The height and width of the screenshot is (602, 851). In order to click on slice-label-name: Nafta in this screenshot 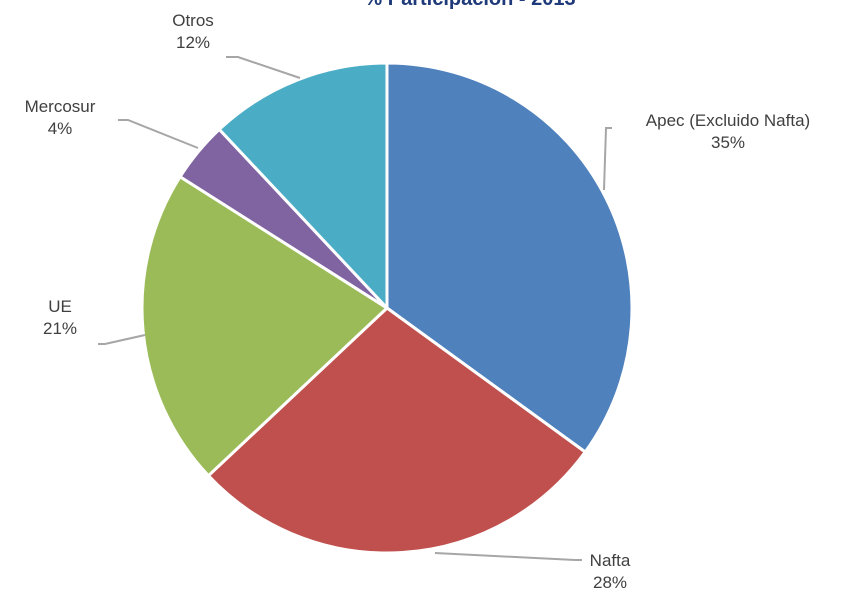, I will do `click(610, 560)`.